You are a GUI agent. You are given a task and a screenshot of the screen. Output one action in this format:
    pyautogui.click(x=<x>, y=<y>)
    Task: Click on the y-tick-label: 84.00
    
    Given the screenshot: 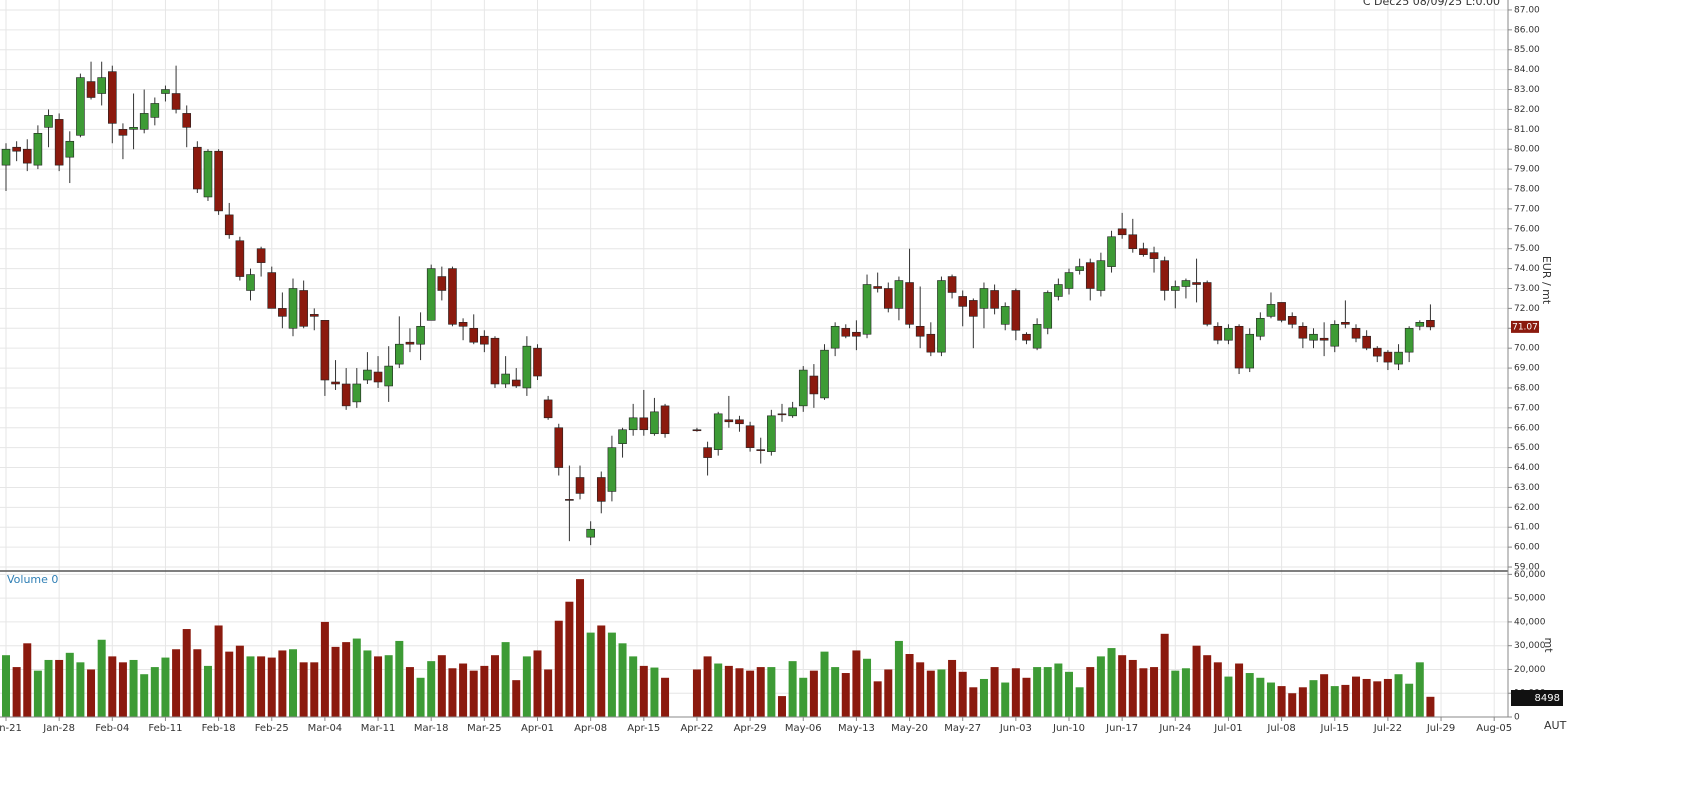 What is the action you would take?
    pyautogui.click(x=1527, y=70)
    